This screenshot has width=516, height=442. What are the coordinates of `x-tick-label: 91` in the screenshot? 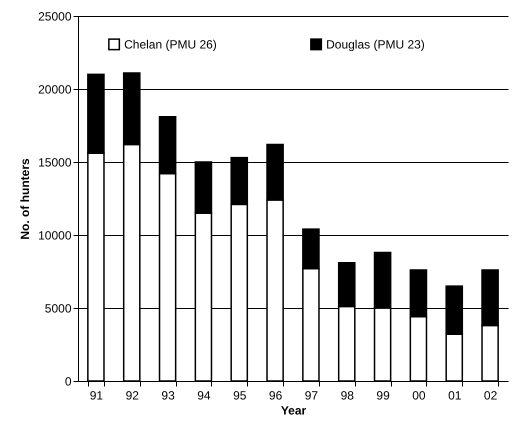 It's located at (97, 395).